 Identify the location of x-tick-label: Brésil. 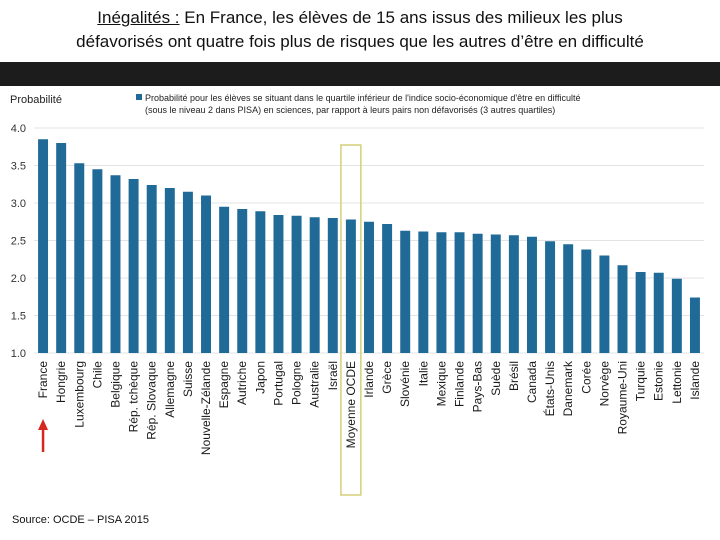
(514, 376).